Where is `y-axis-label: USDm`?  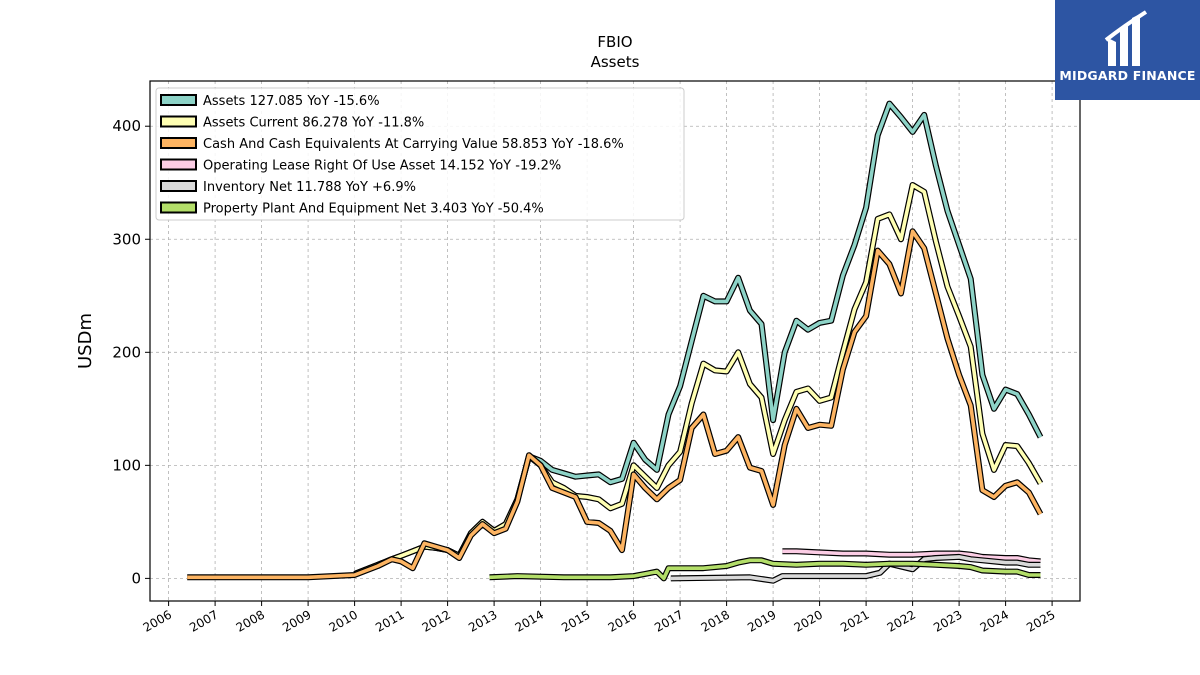
y-axis-label: USDm is located at coordinates (85, 341).